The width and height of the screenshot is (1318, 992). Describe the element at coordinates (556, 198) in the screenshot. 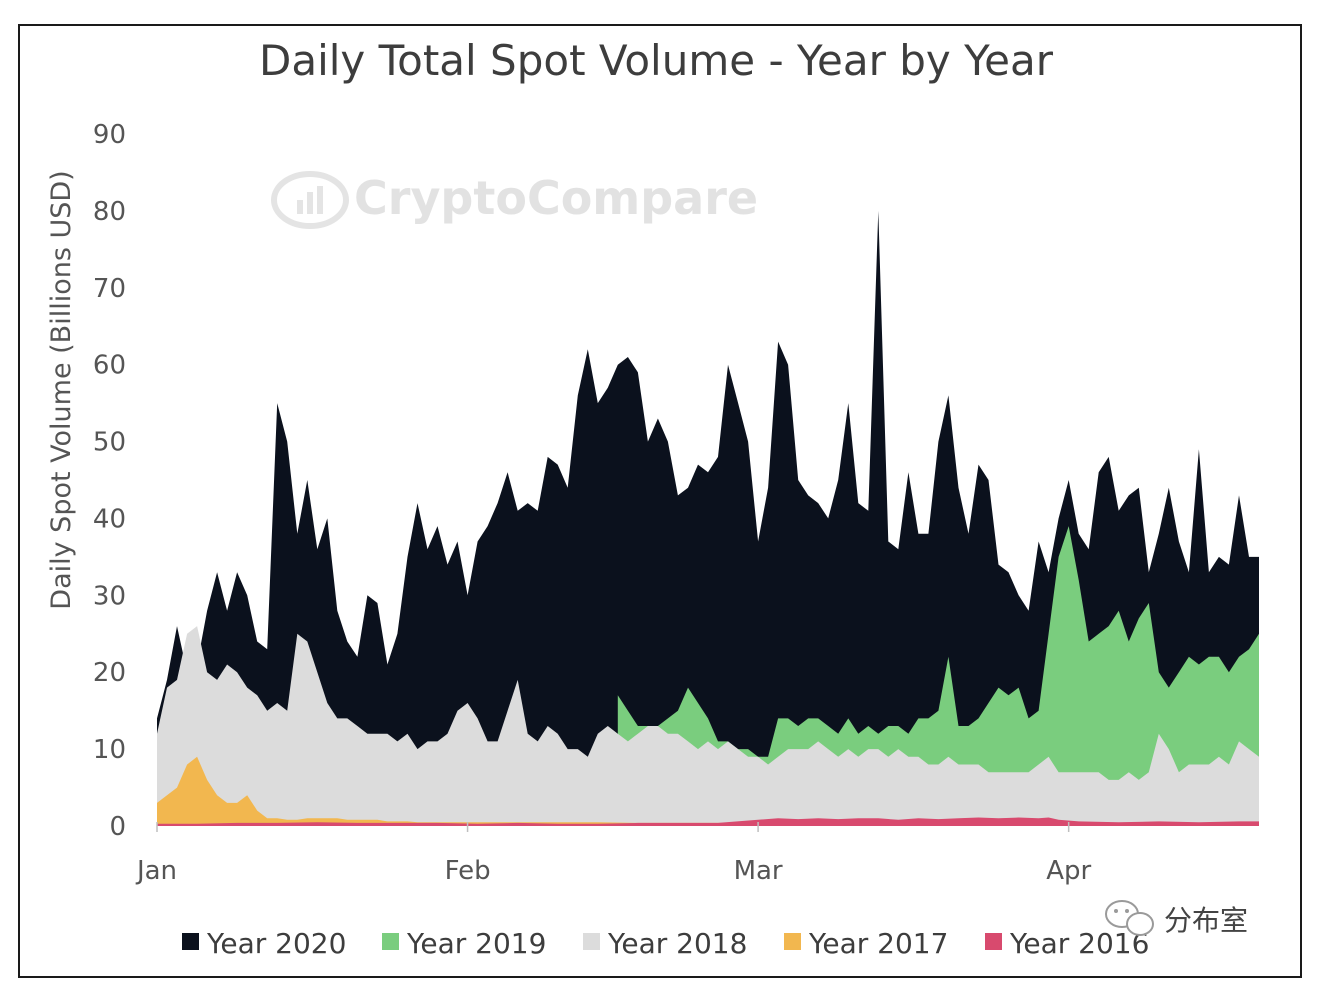

I see `watermark-text: CryptoCompare` at that location.